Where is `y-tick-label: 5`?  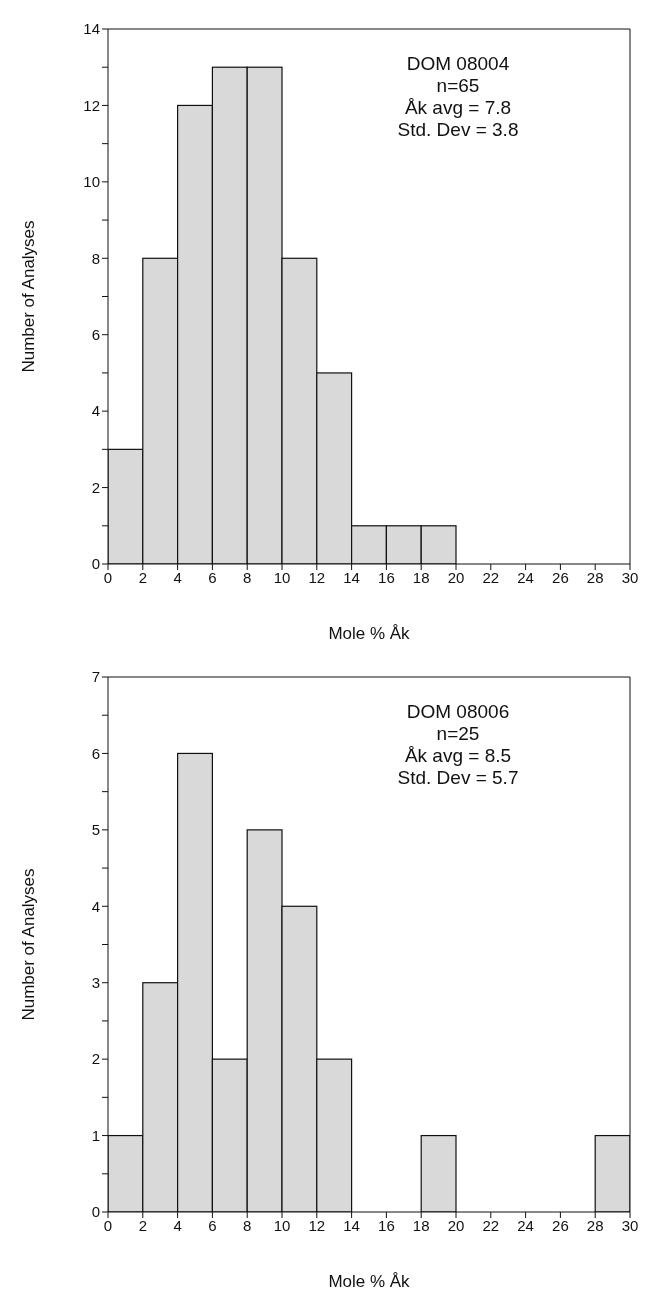 y-tick-label: 5 is located at coordinates (95, 830).